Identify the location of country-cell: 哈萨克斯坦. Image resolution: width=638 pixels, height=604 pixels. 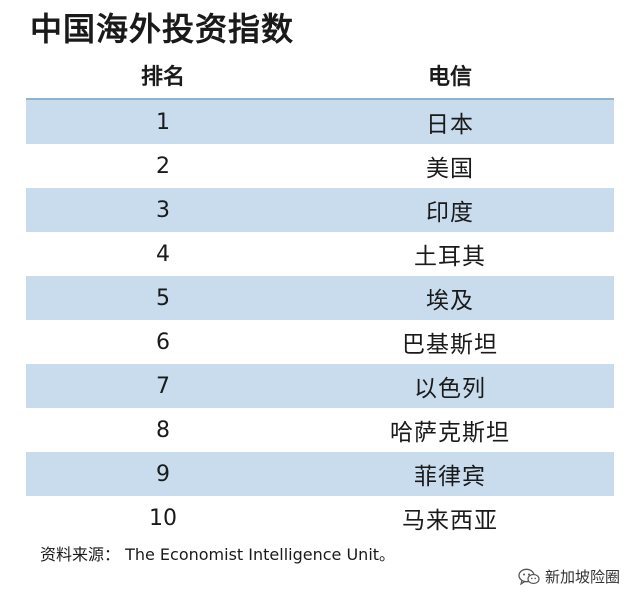
(450, 433).